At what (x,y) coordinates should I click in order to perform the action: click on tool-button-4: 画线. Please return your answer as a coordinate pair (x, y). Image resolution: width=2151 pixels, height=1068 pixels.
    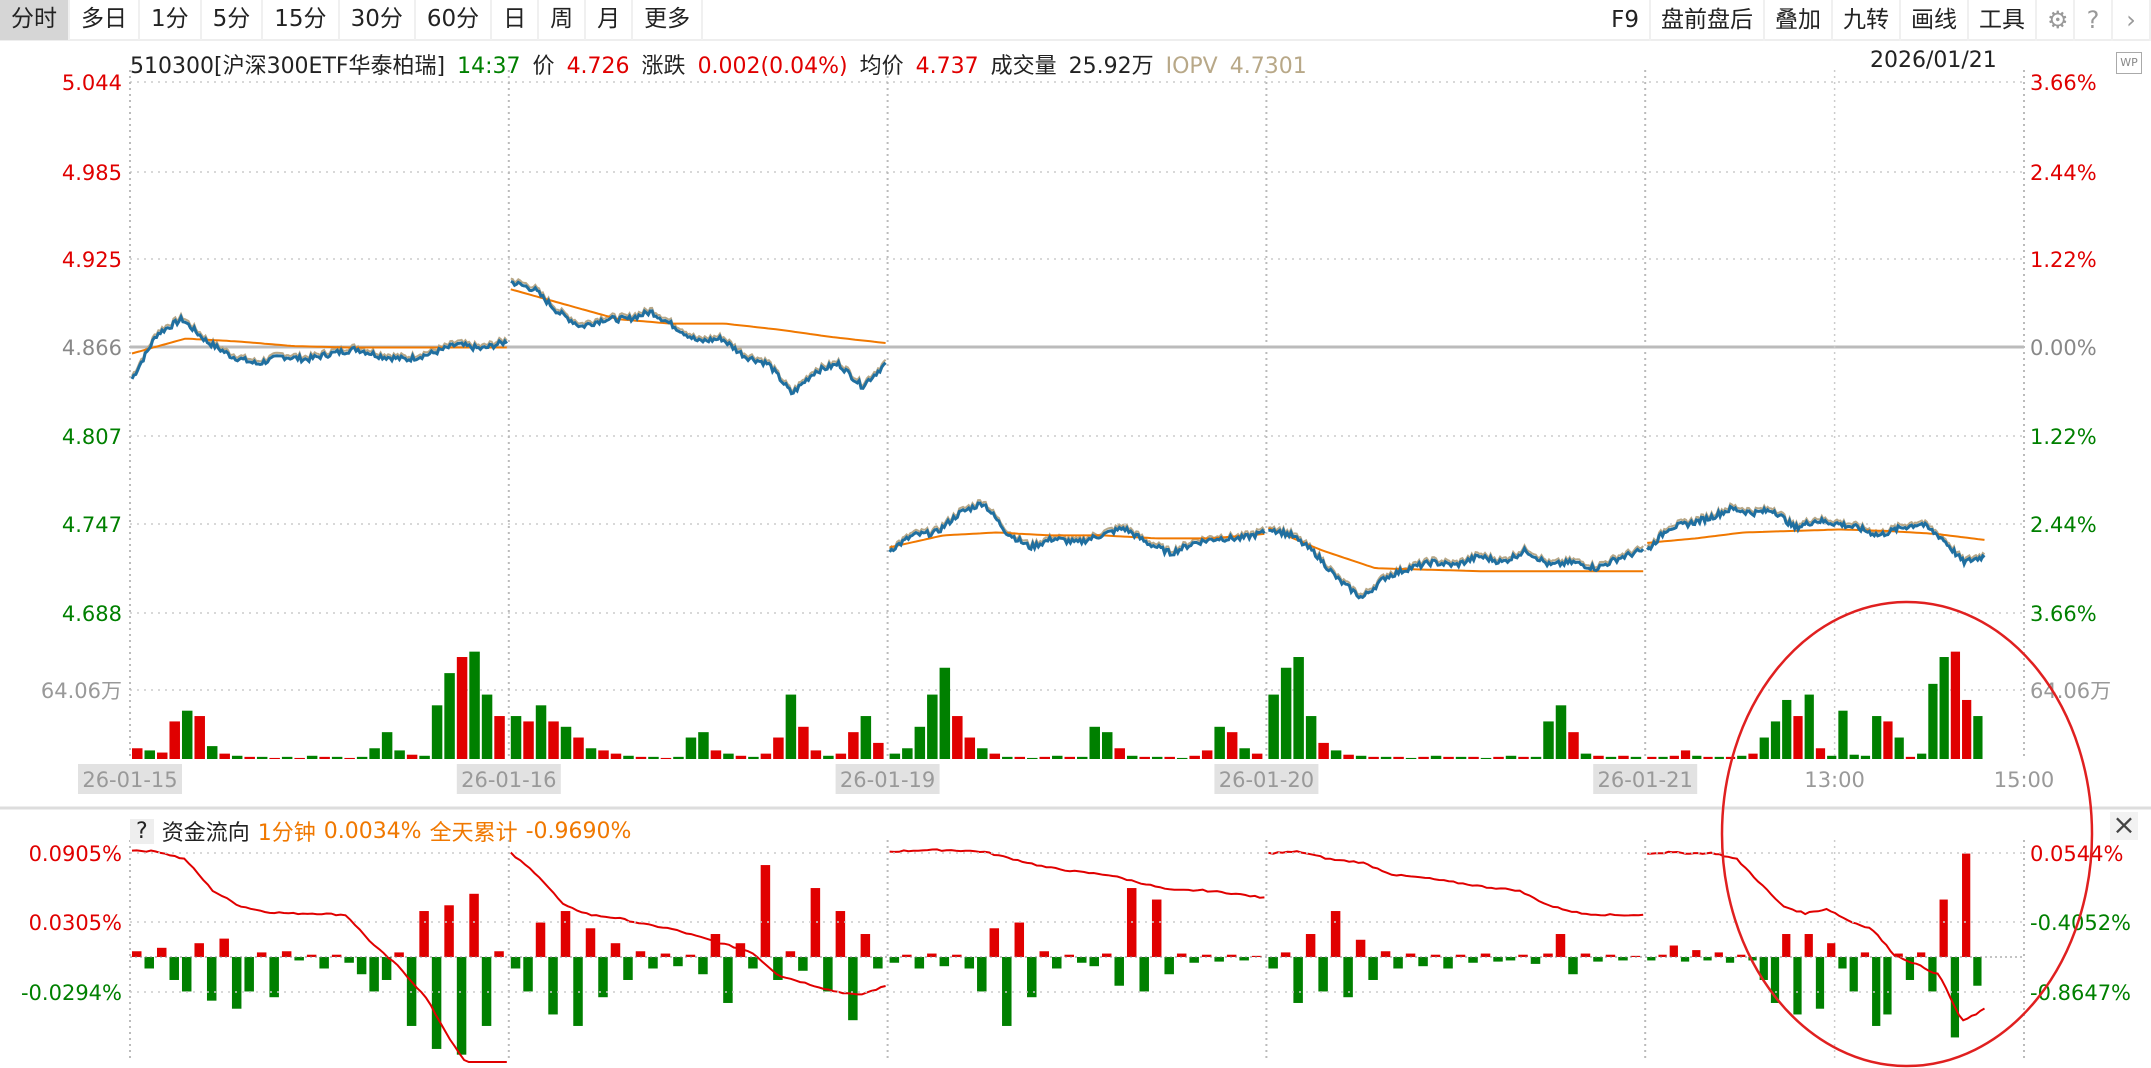
    Looking at the image, I should click on (1935, 20).